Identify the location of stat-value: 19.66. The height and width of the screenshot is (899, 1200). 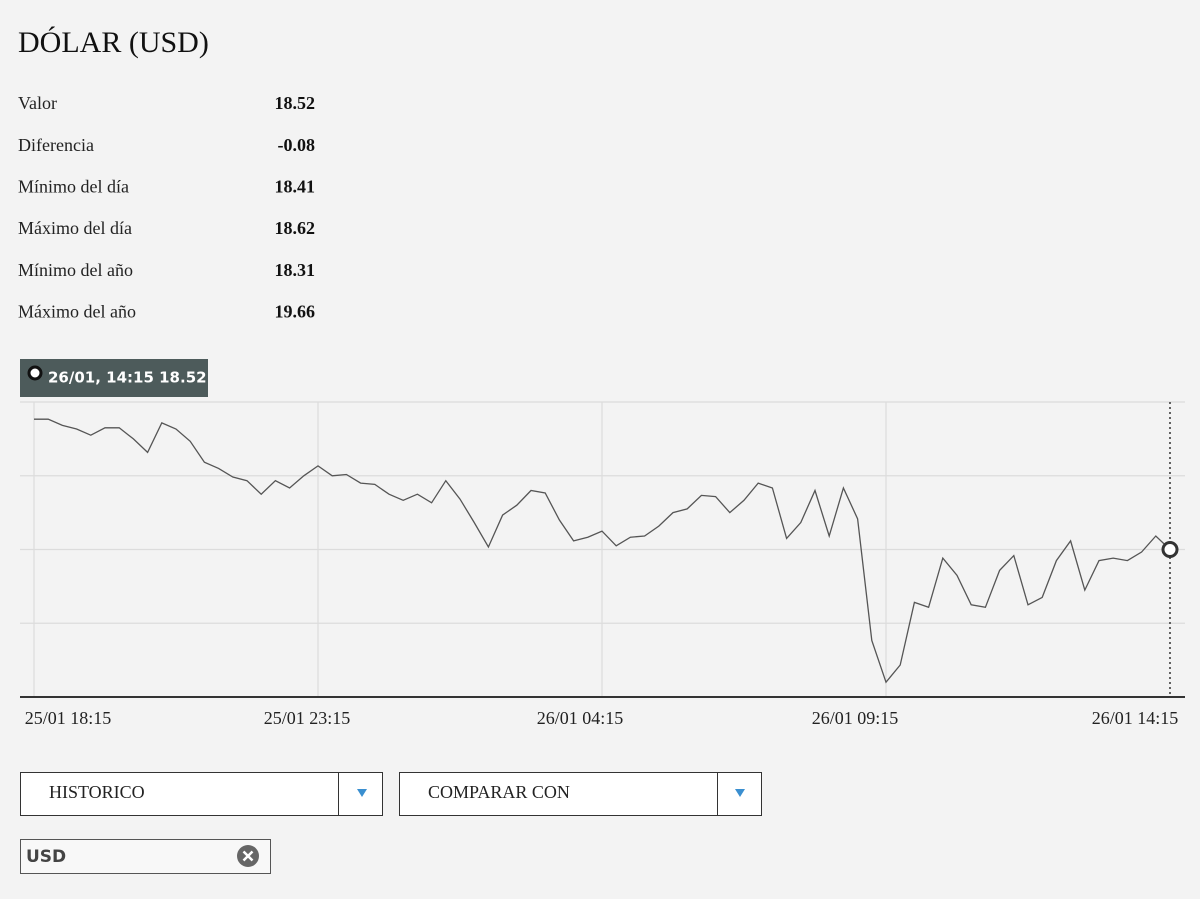
(295, 312).